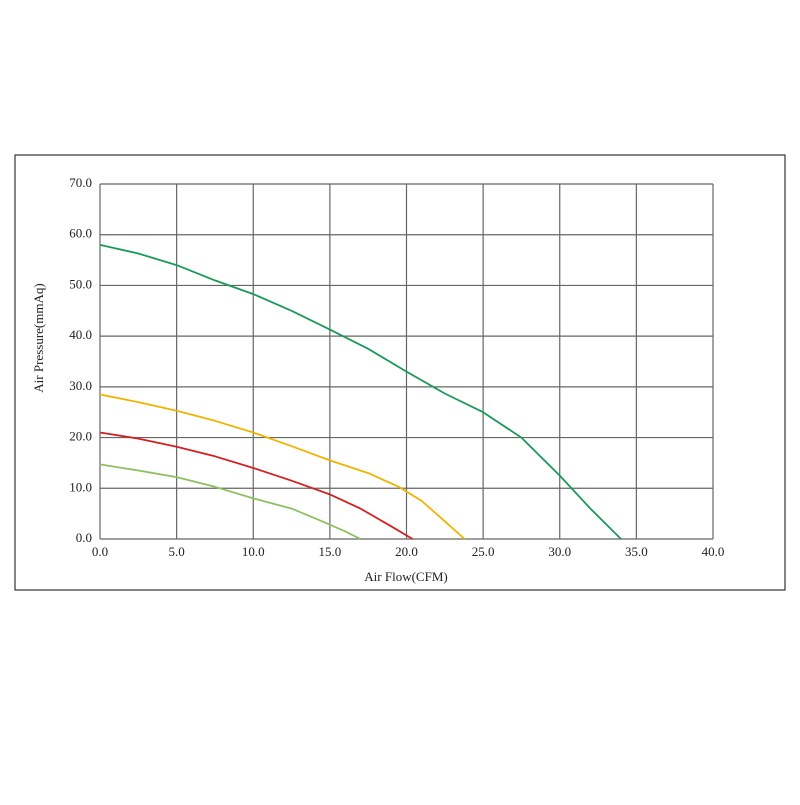 This screenshot has height=805, width=800. Describe the element at coordinates (80, 385) in the screenshot. I see `y-tick-label: 30.0` at that location.